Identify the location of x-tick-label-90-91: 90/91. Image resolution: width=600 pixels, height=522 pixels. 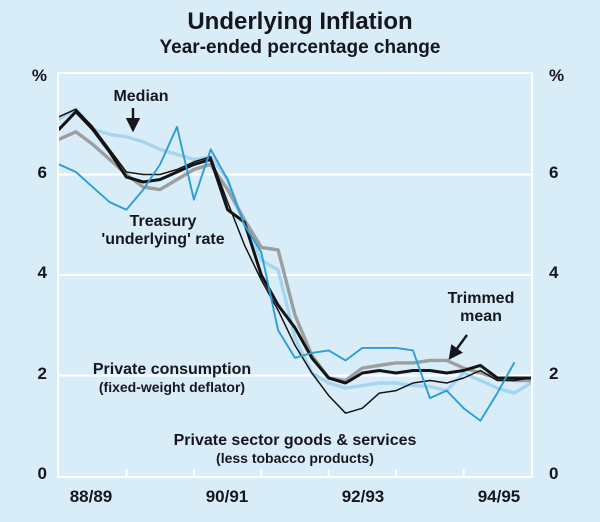
(227, 496).